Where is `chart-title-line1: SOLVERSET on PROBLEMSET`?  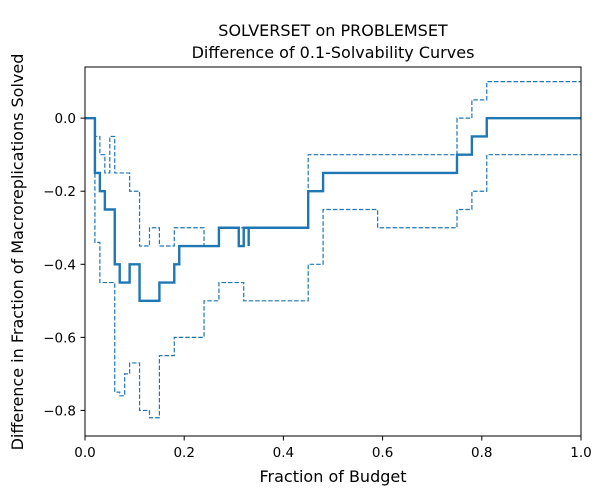 chart-title-line1: SOLVERSET on PROBLEMSET is located at coordinates (333, 30).